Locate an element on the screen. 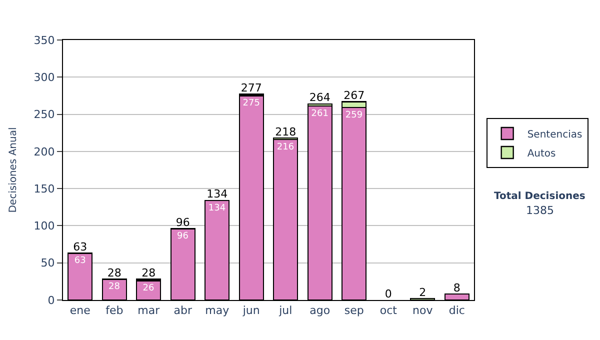 Image resolution: width=600 pixels, height=340 pixels. x-tick-label: dic is located at coordinates (456, 311).